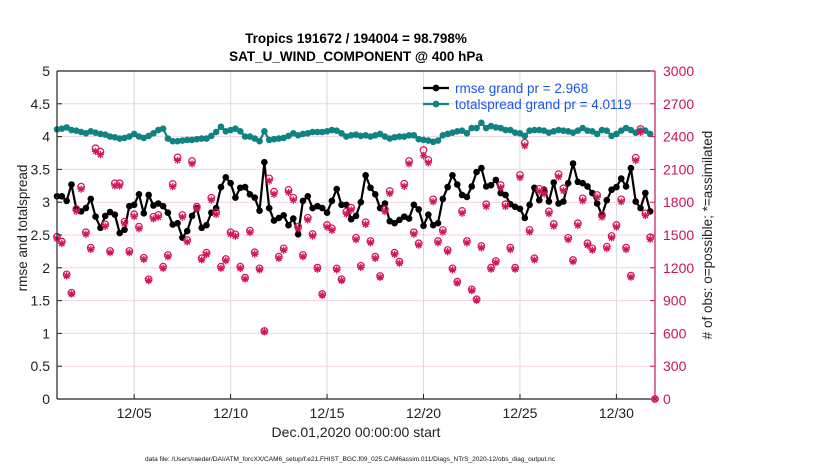 The width and height of the screenshot is (830, 470). Describe the element at coordinates (678, 71) in the screenshot. I see `right-tick-label: 3000` at that location.